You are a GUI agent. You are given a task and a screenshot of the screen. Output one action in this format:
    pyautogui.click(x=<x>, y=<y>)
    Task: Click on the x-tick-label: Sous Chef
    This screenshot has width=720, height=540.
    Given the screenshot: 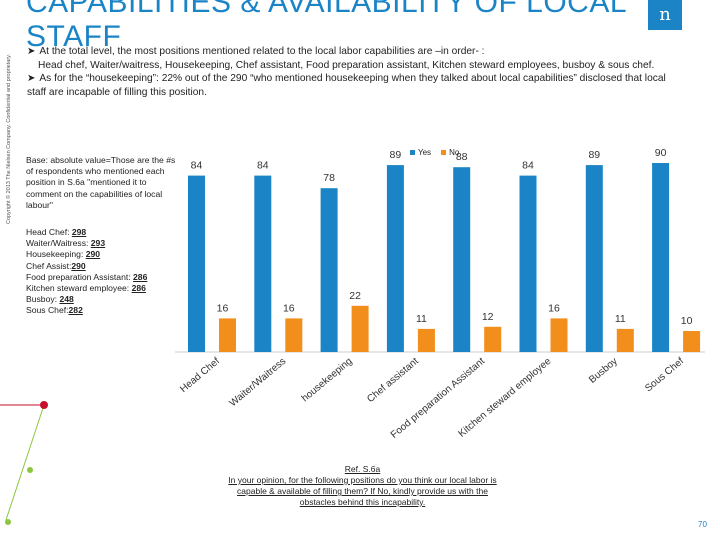 What is the action you would take?
    pyautogui.click(x=664, y=375)
    